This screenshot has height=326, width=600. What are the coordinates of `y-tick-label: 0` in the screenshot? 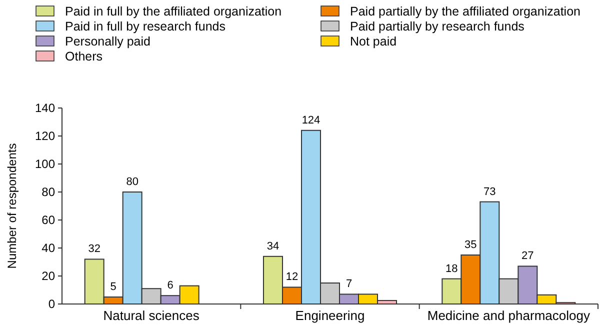 It's located at (52, 304).